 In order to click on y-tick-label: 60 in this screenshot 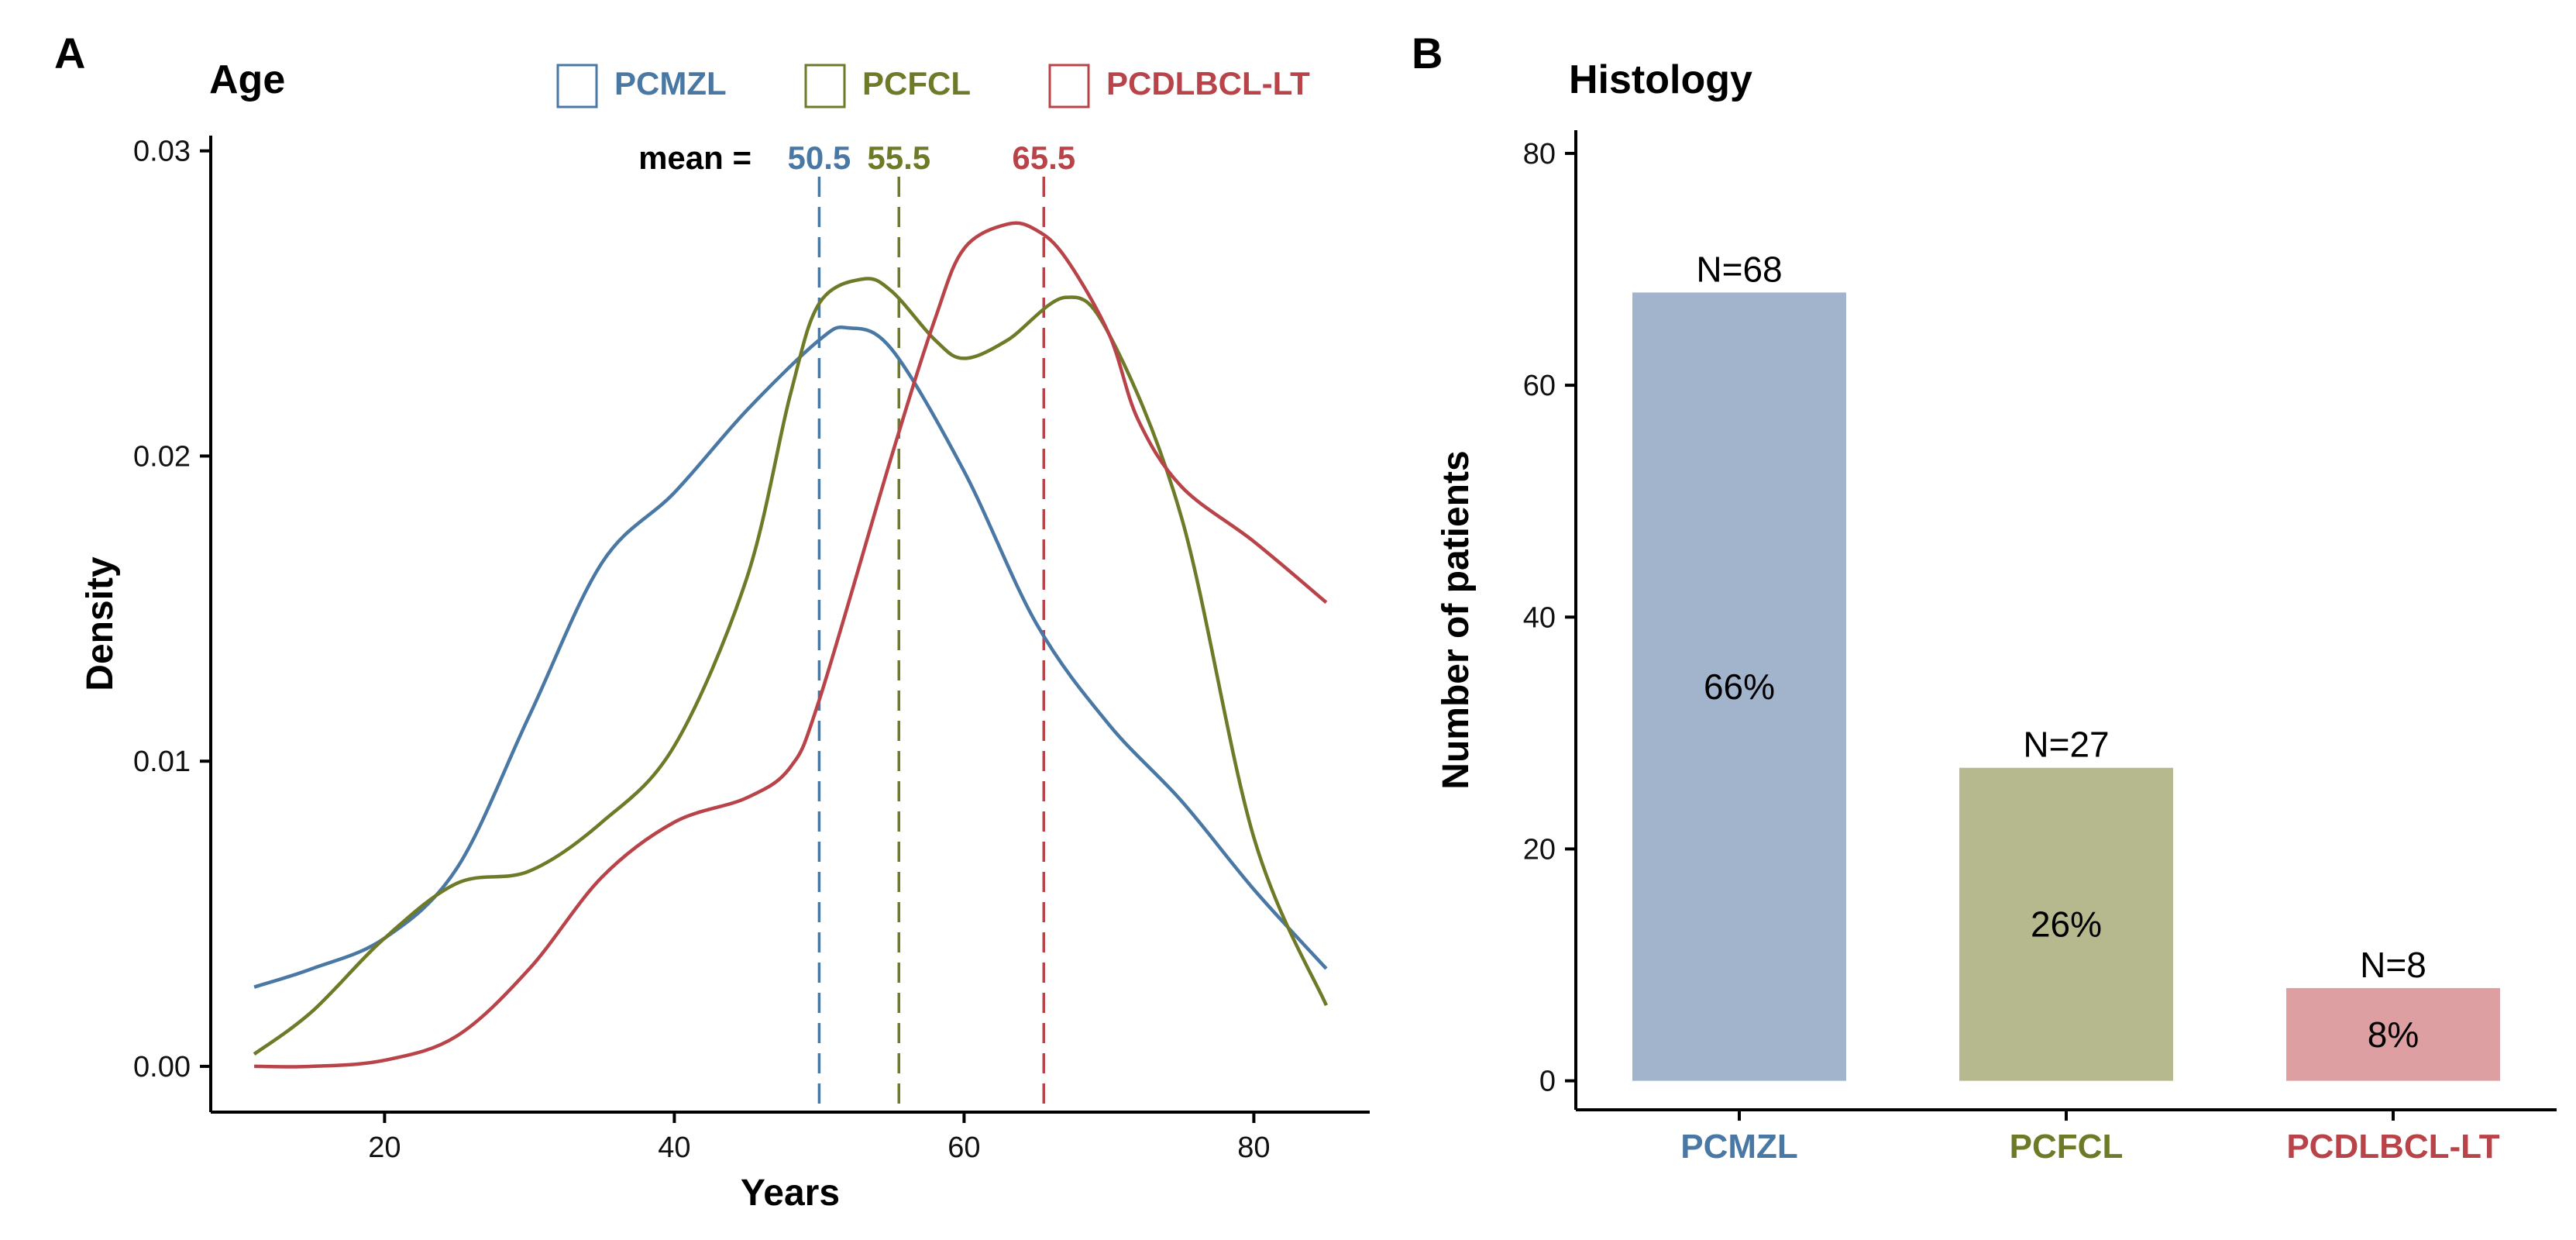, I will do `click(1539, 386)`.